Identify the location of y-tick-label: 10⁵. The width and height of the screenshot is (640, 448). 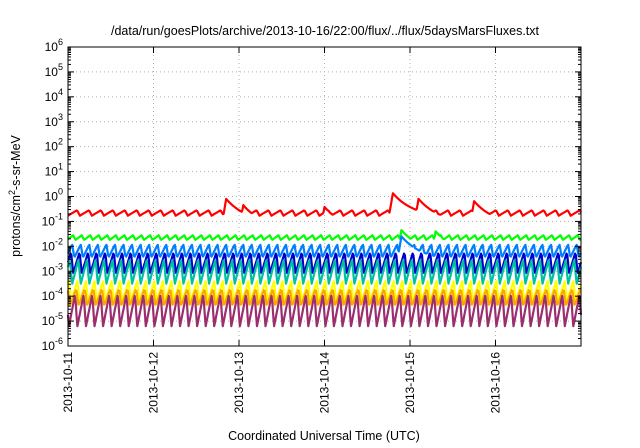
(54, 70).